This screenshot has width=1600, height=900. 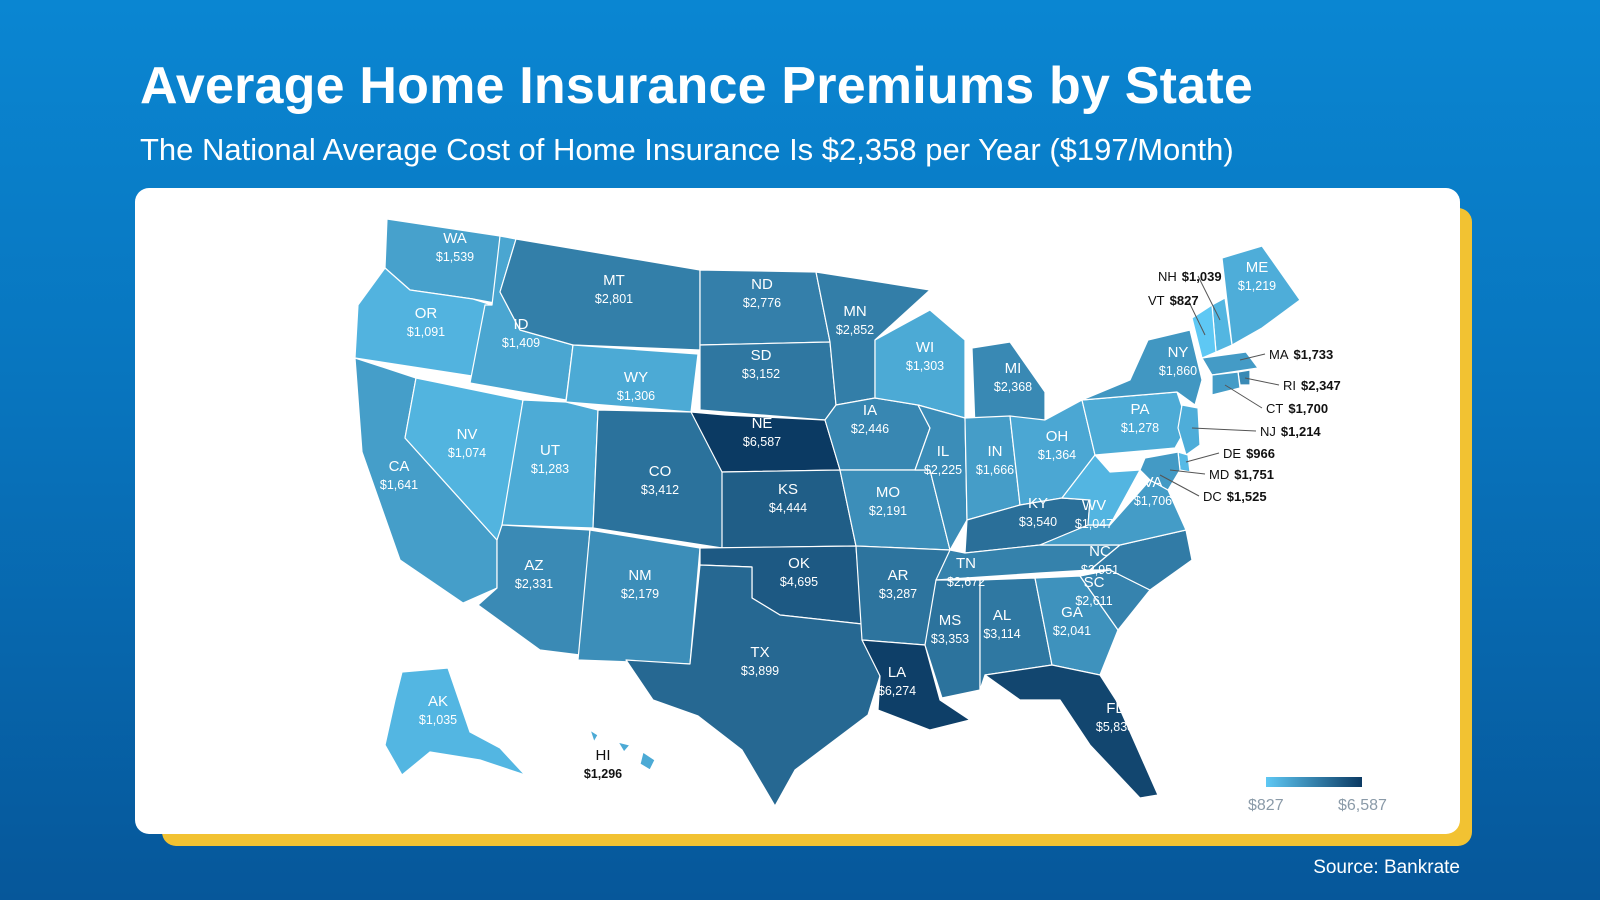 I want to click on state-value-co: $3,412, so click(x=660, y=490).